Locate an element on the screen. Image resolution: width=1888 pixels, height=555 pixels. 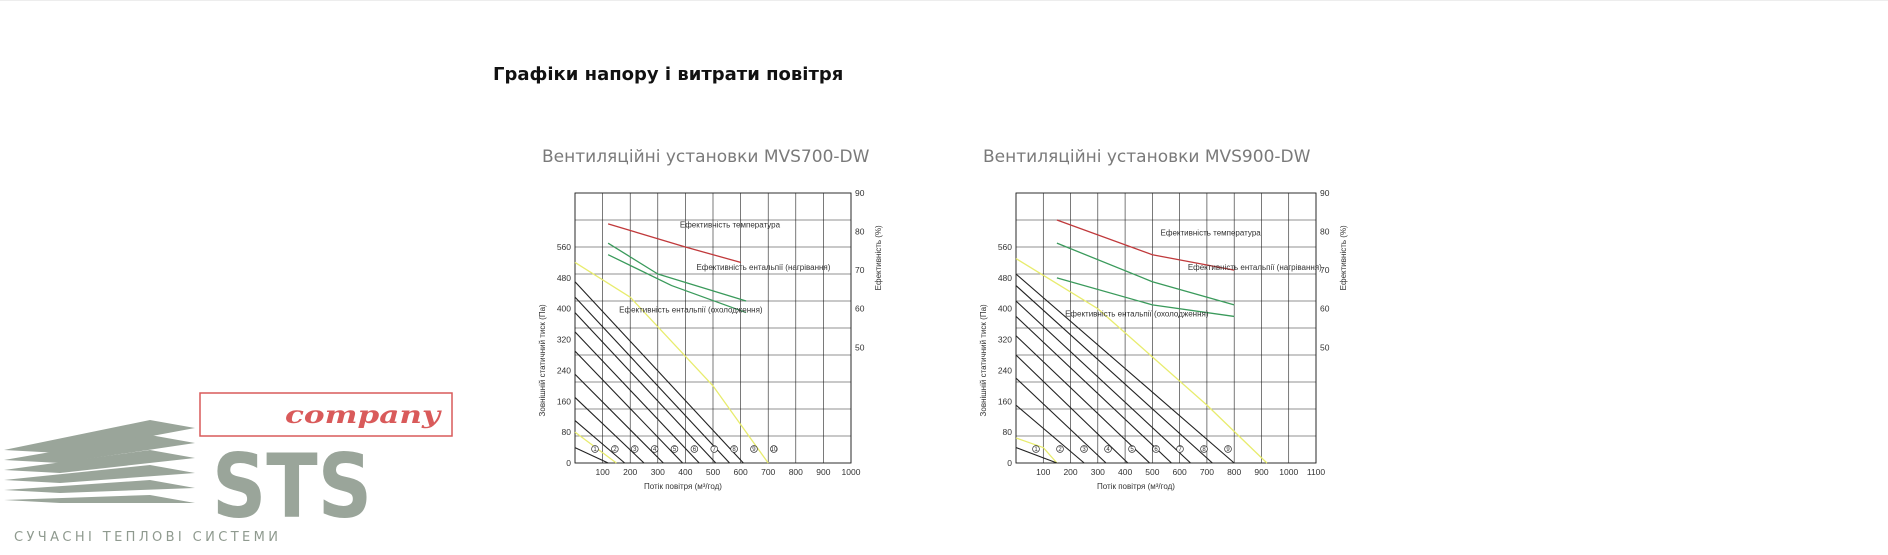
curve-marker-label: 1 is located at coordinates (1036, 450).